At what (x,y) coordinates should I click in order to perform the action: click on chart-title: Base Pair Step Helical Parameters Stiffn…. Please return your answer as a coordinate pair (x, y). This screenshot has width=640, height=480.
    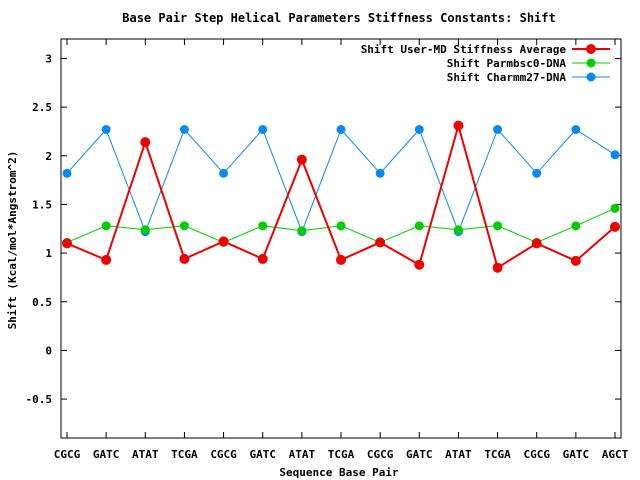
    Looking at the image, I should click on (338, 18).